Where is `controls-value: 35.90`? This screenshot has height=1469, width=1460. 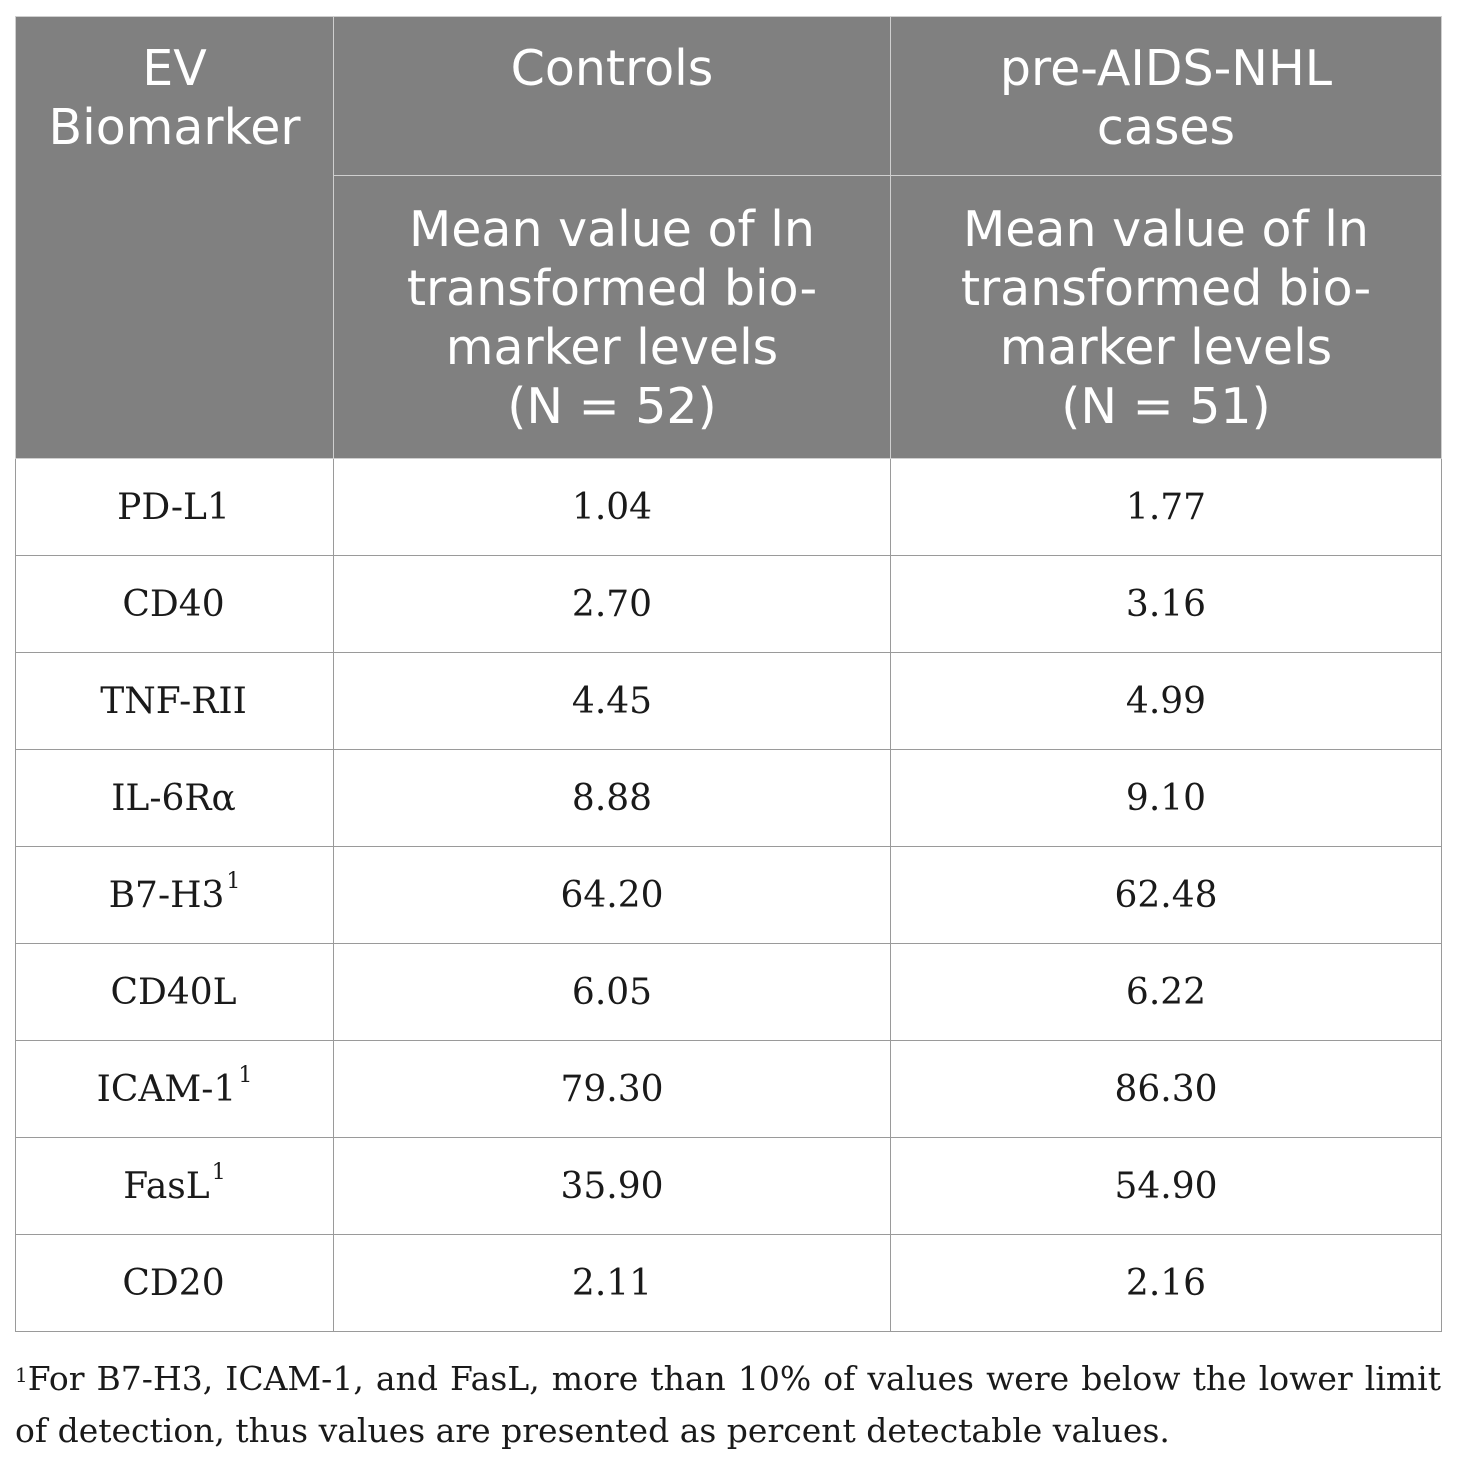
controls-value: 35.90 is located at coordinates (612, 1186).